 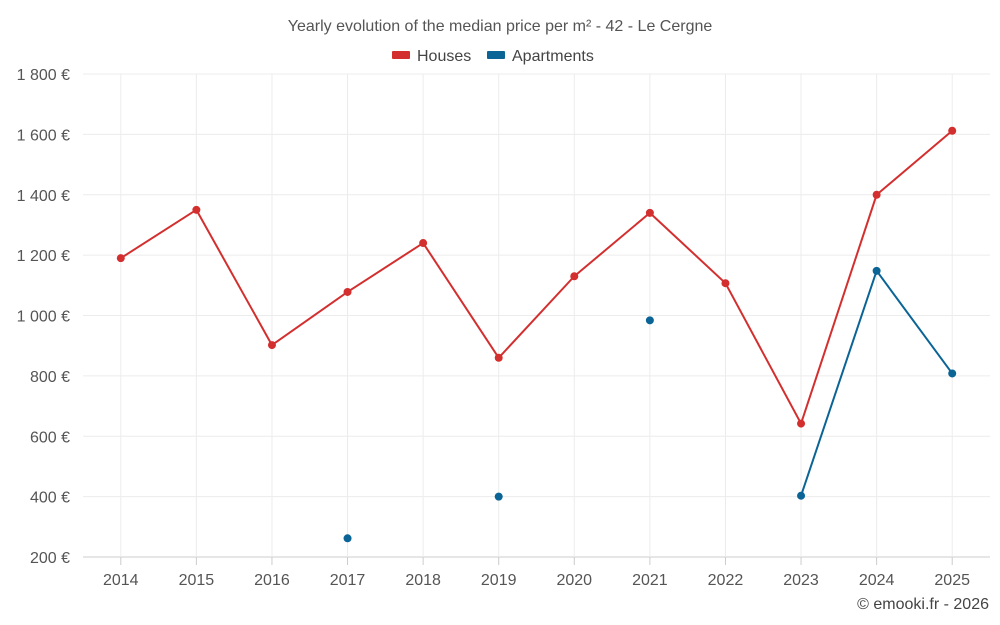 What do you see at coordinates (952, 373) in the screenshot?
I see `data-point-apartments-2025` at bounding box center [952, 373].